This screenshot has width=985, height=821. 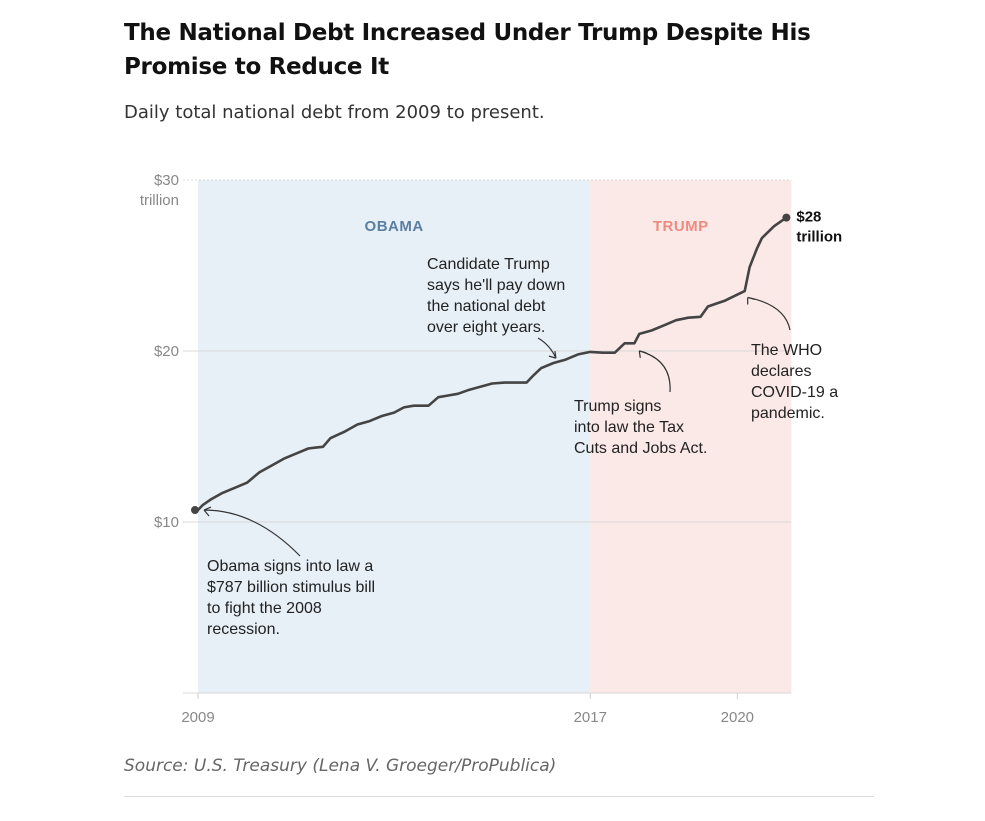 I want to click on annotation-line: the national debt, so click(x=486, y=306).